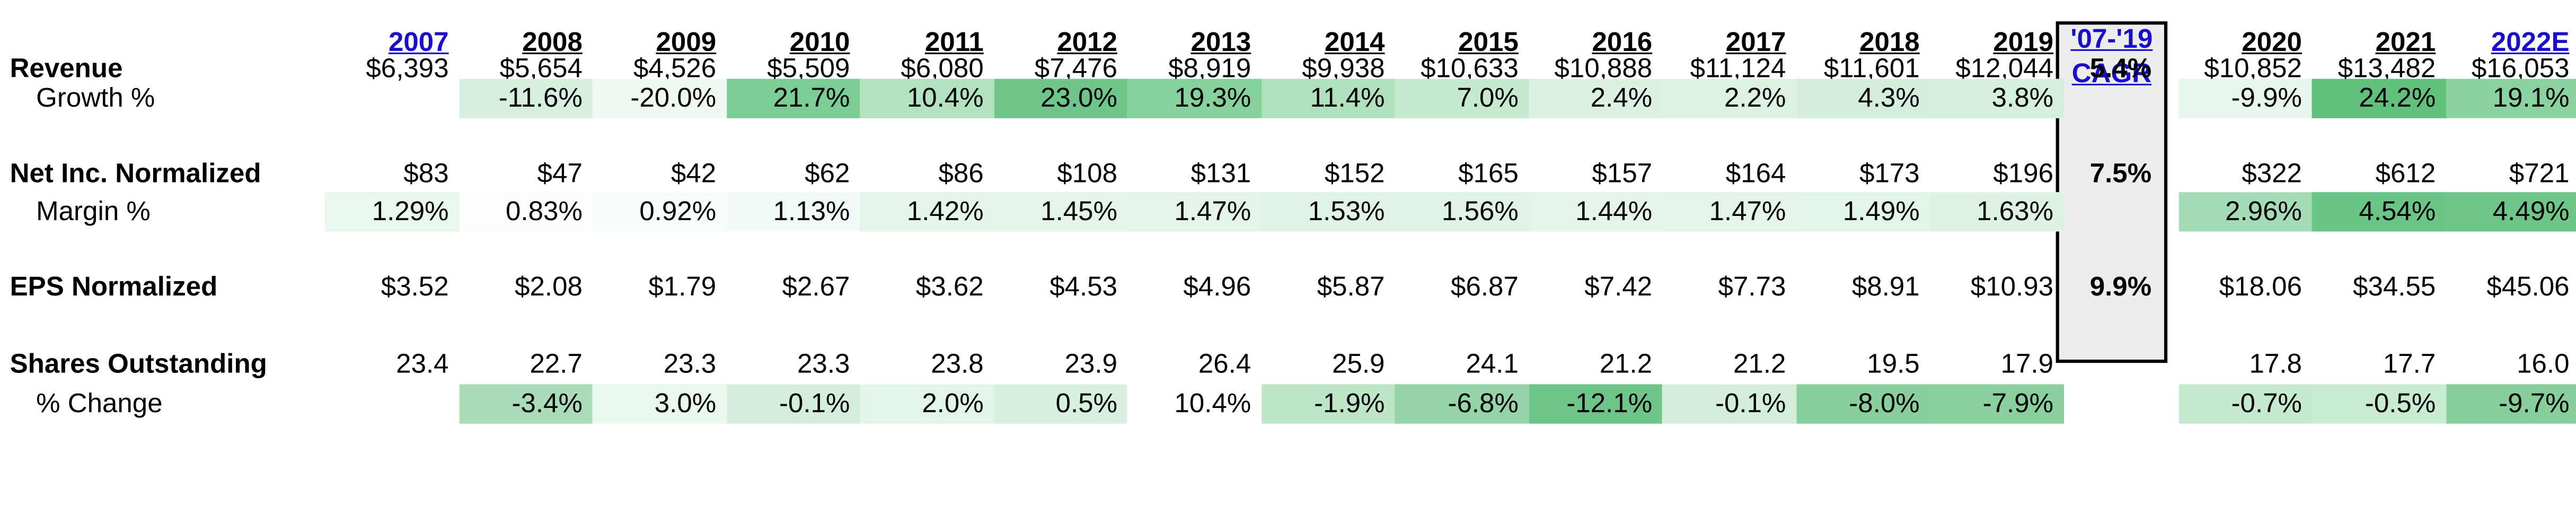  Describe the element at coordinates (1220, 173) in the screenshot. I see `value-net-inc-2013: $131` at that location.